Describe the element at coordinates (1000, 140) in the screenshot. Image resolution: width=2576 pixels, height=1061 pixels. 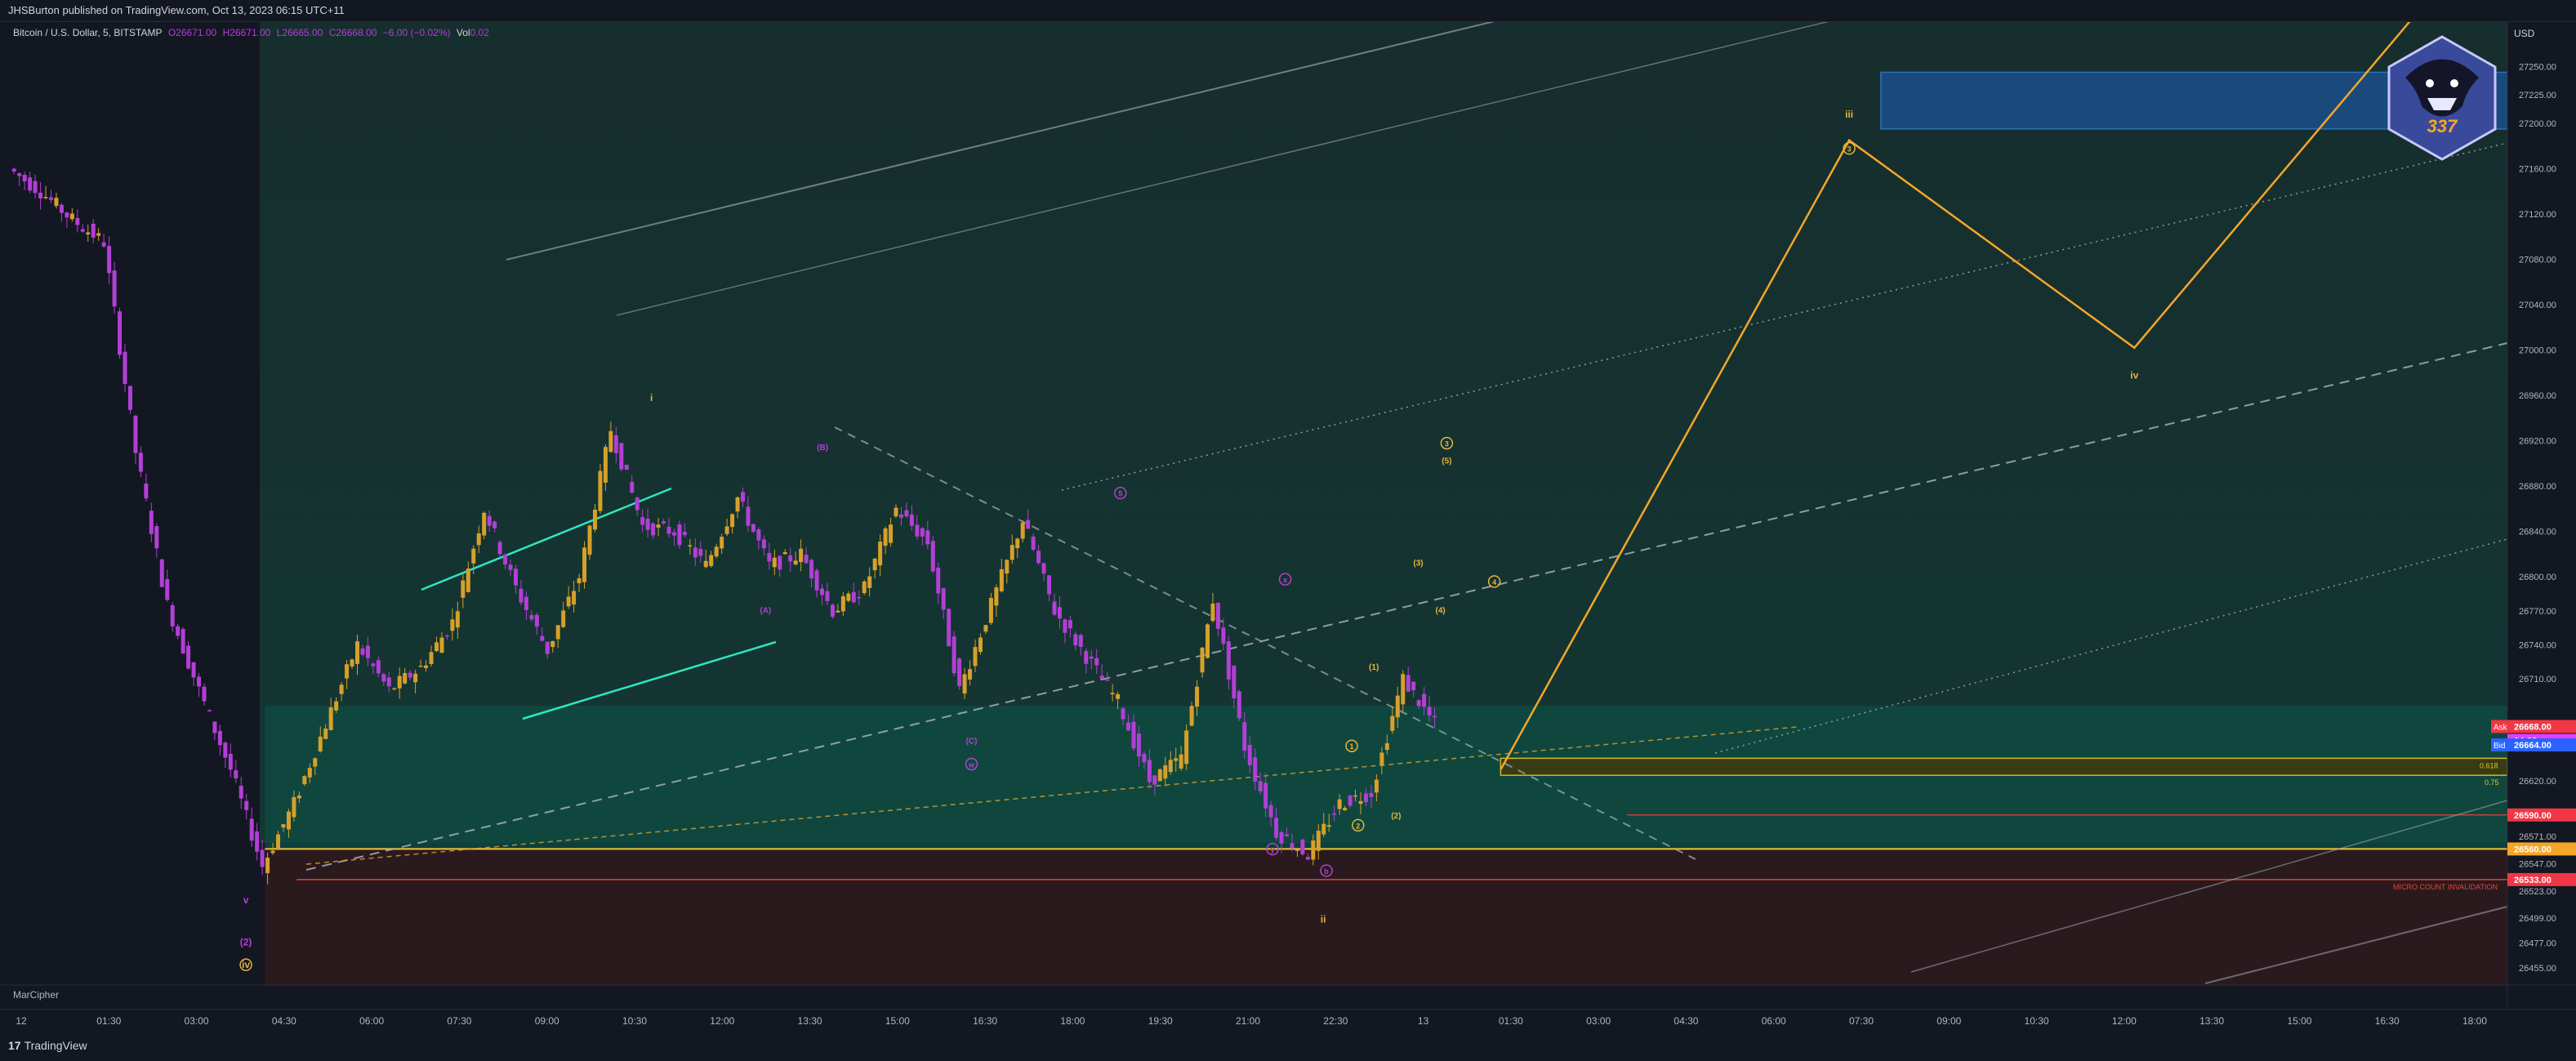
I see `channel-upper-line` at that location.